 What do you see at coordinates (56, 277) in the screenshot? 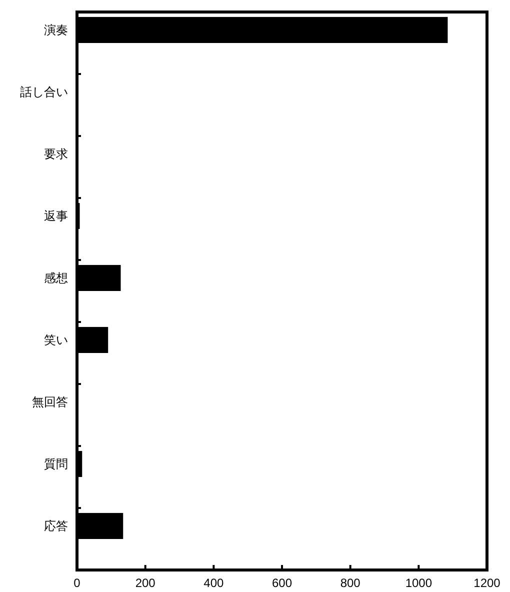
I see `y-tick-label: 感想` at bounding box center [56, 277].